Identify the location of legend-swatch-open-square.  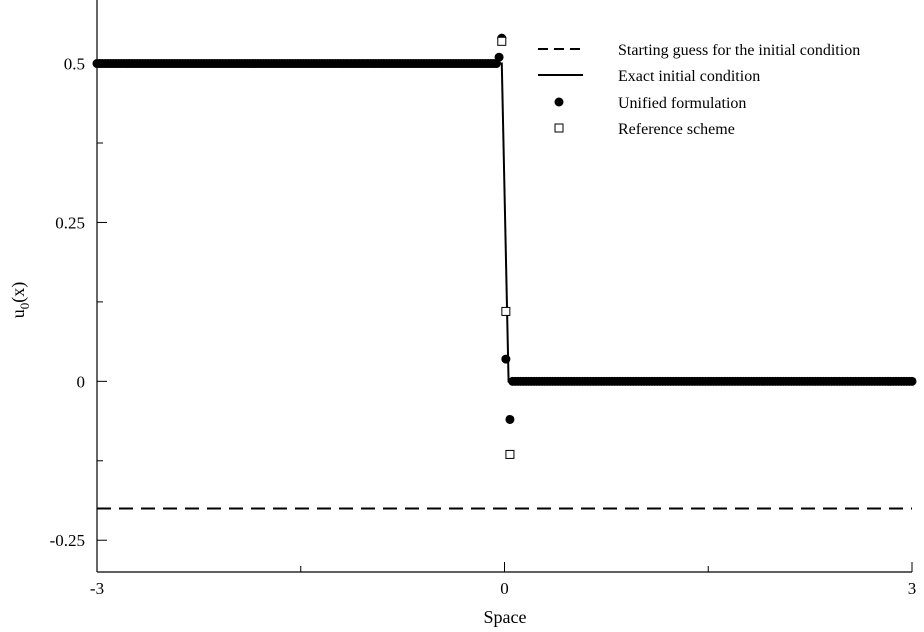
(559, 128).